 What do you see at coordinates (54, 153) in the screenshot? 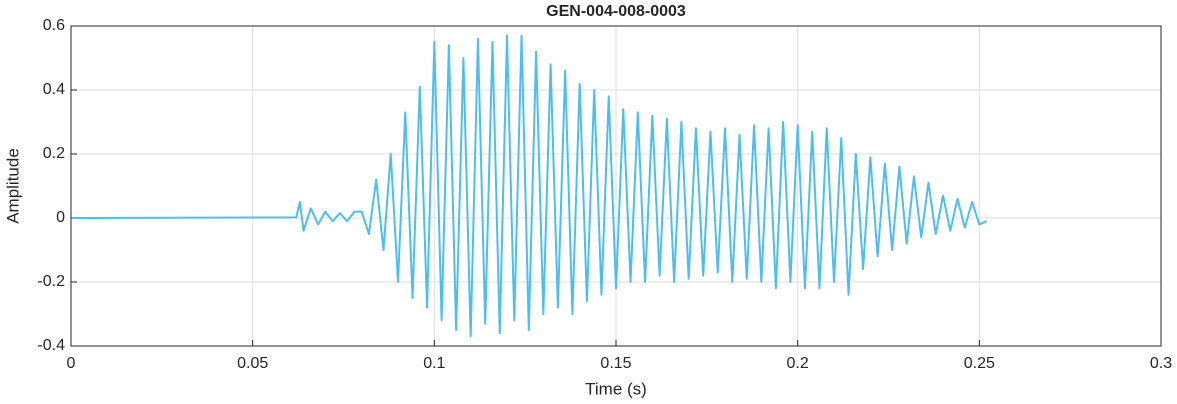
I see `y-tick-label: 0.2` at bounding box center [54, 153].